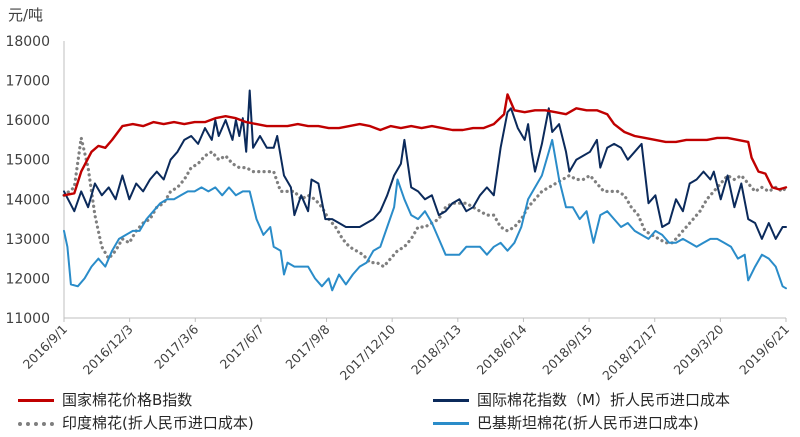 Image resolution: width=800 pixels, height=437 pixels. What do you see at coordinates (27, 279) in the screenshot?
I see `y-tick-label: 12000` at bounding box center [27, 279].